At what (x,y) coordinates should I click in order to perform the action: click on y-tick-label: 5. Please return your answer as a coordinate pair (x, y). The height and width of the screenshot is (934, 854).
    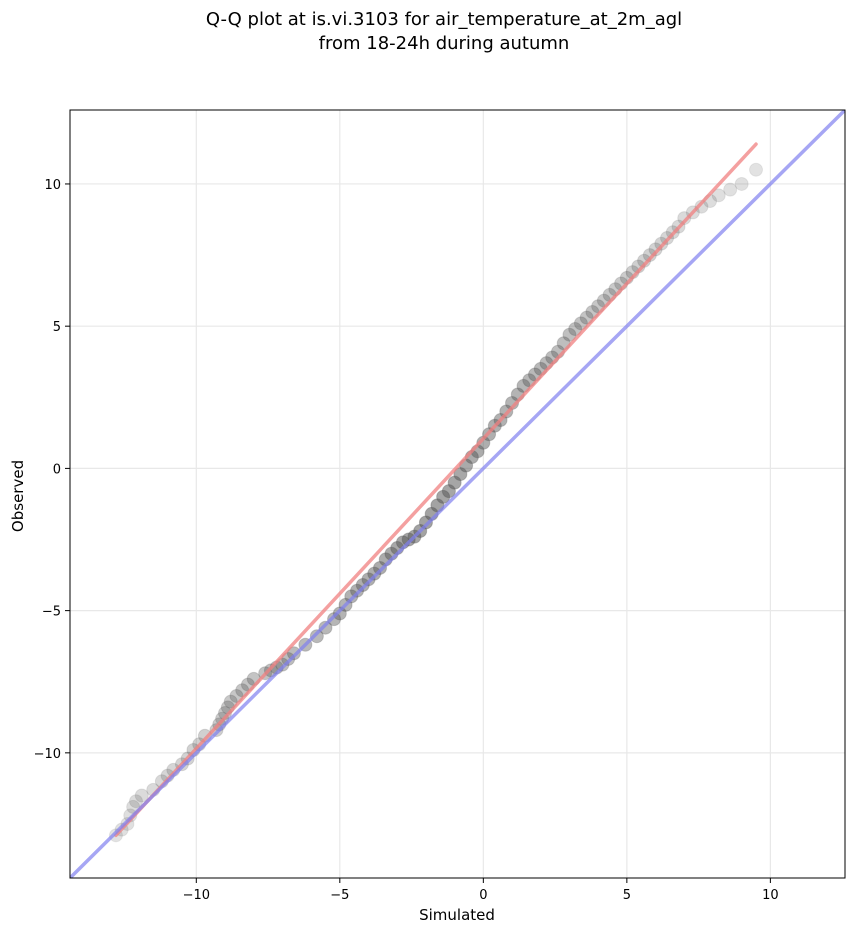
    Looking at the image, I should click on (57, 327).